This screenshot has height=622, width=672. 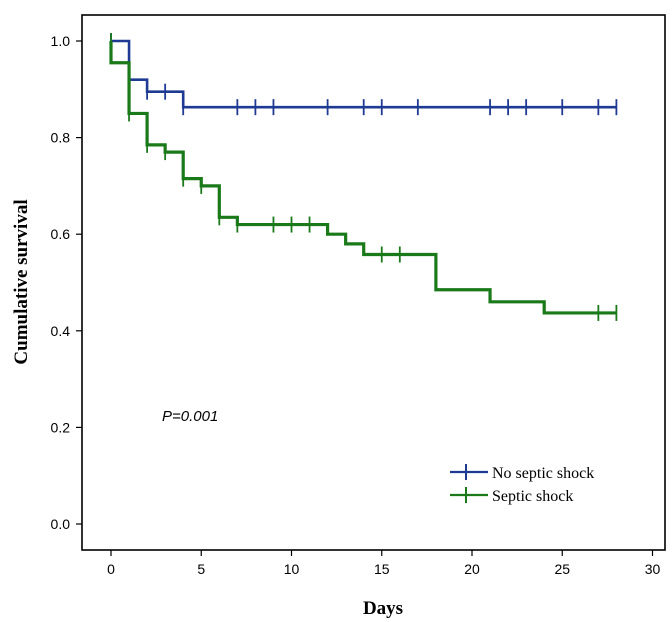 I want to click on legend-label-septic-shock: Septic shock, so click(x=532, y=496).